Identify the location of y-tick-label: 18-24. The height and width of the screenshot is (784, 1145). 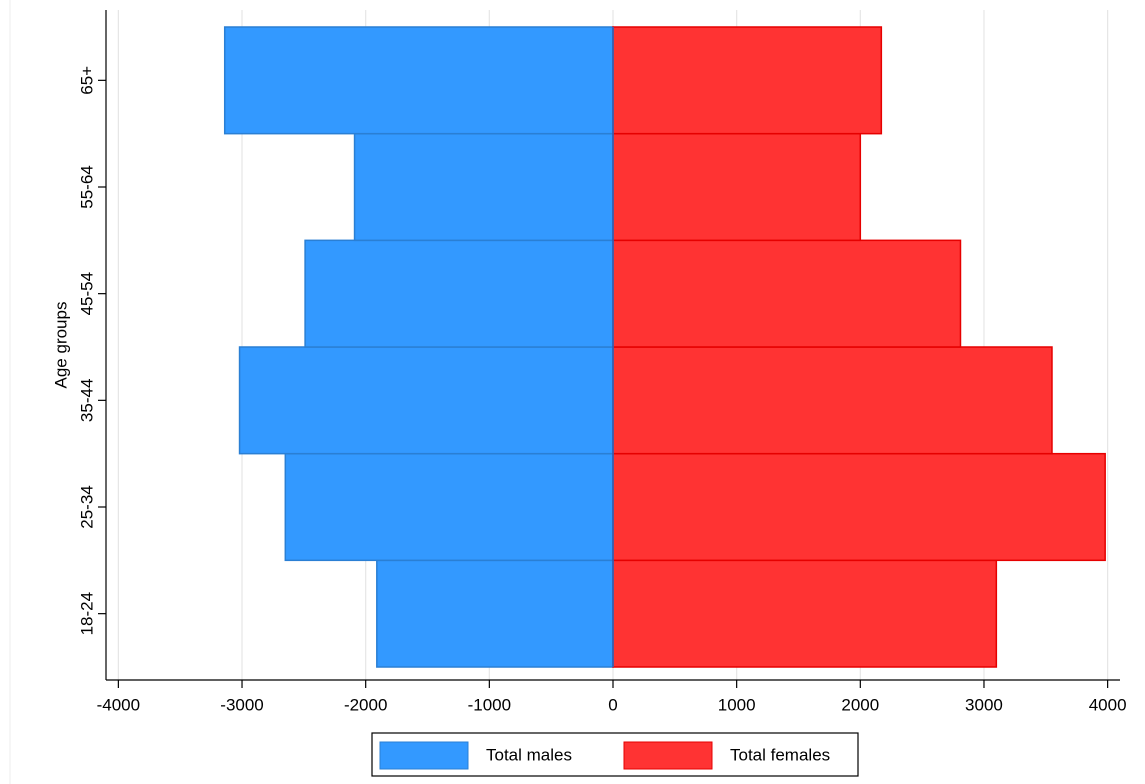
(86, 613).